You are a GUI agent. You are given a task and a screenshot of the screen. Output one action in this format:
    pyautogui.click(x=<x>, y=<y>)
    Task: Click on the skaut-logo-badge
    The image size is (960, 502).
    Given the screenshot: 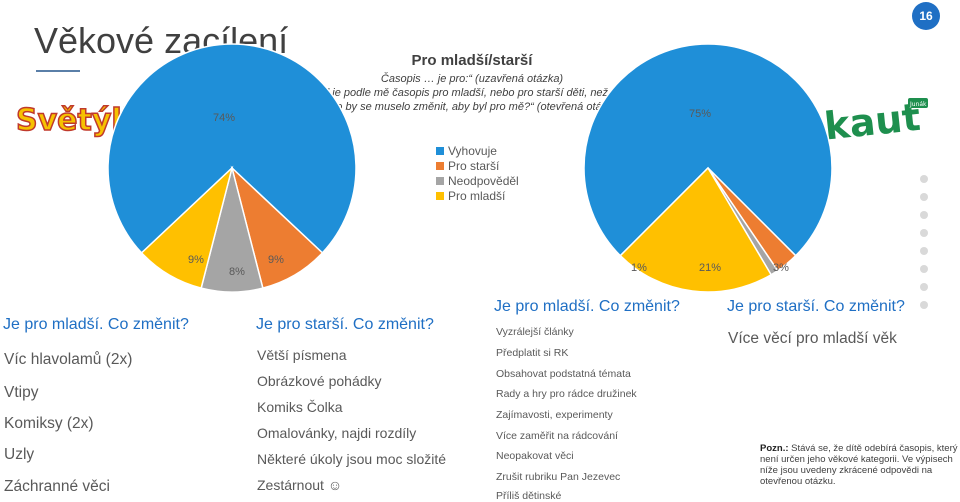 What is the action you would take?
    pyautogui.click(x=918, y=103)
    